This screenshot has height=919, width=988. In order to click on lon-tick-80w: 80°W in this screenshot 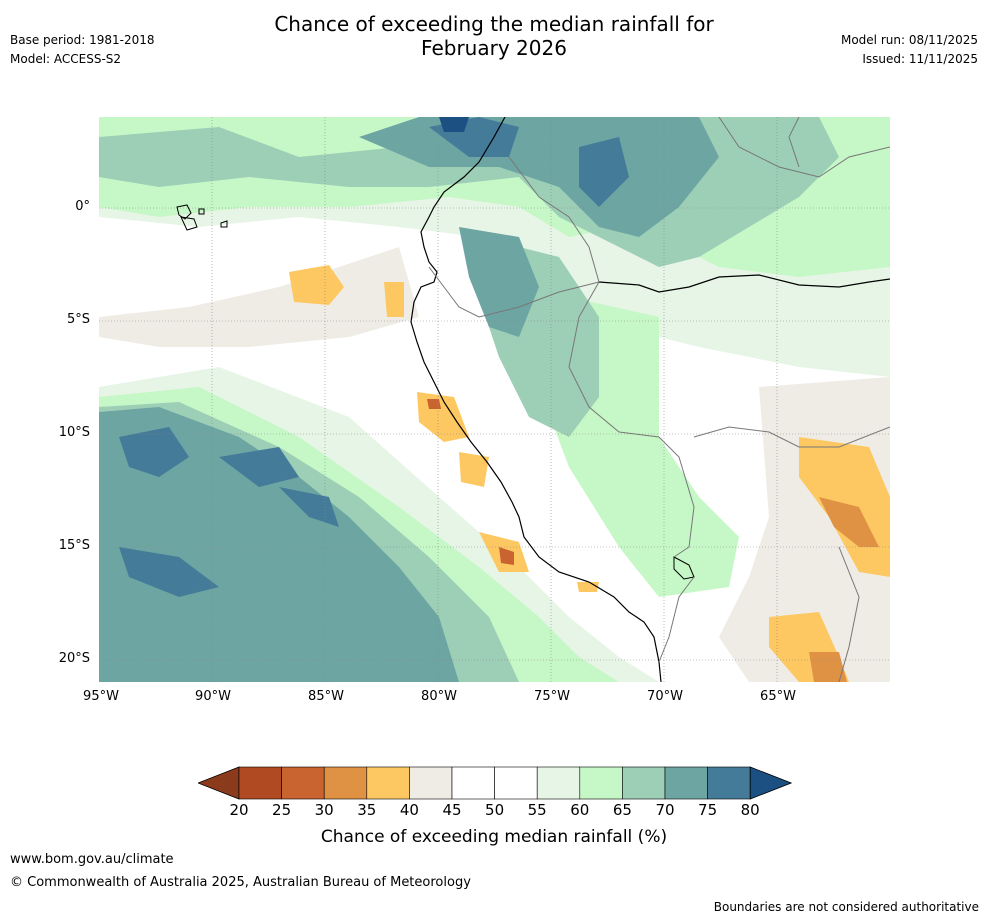, I will do `click(439, 696)`.